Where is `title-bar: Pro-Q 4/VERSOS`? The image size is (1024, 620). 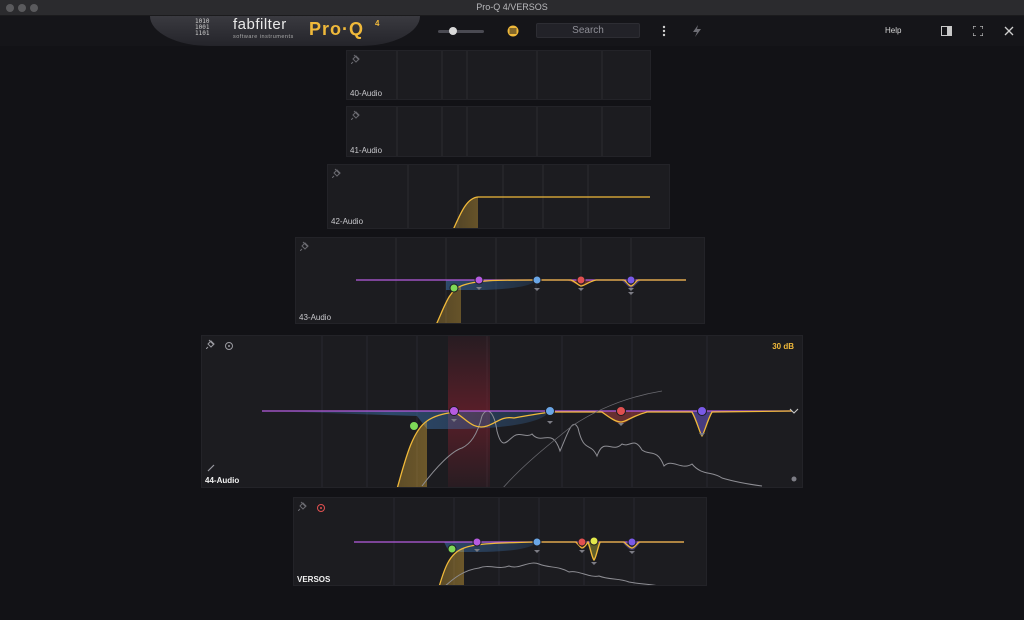
title-bar: Pro-Q 4/VERSOS is located at coordinates (512, 8).